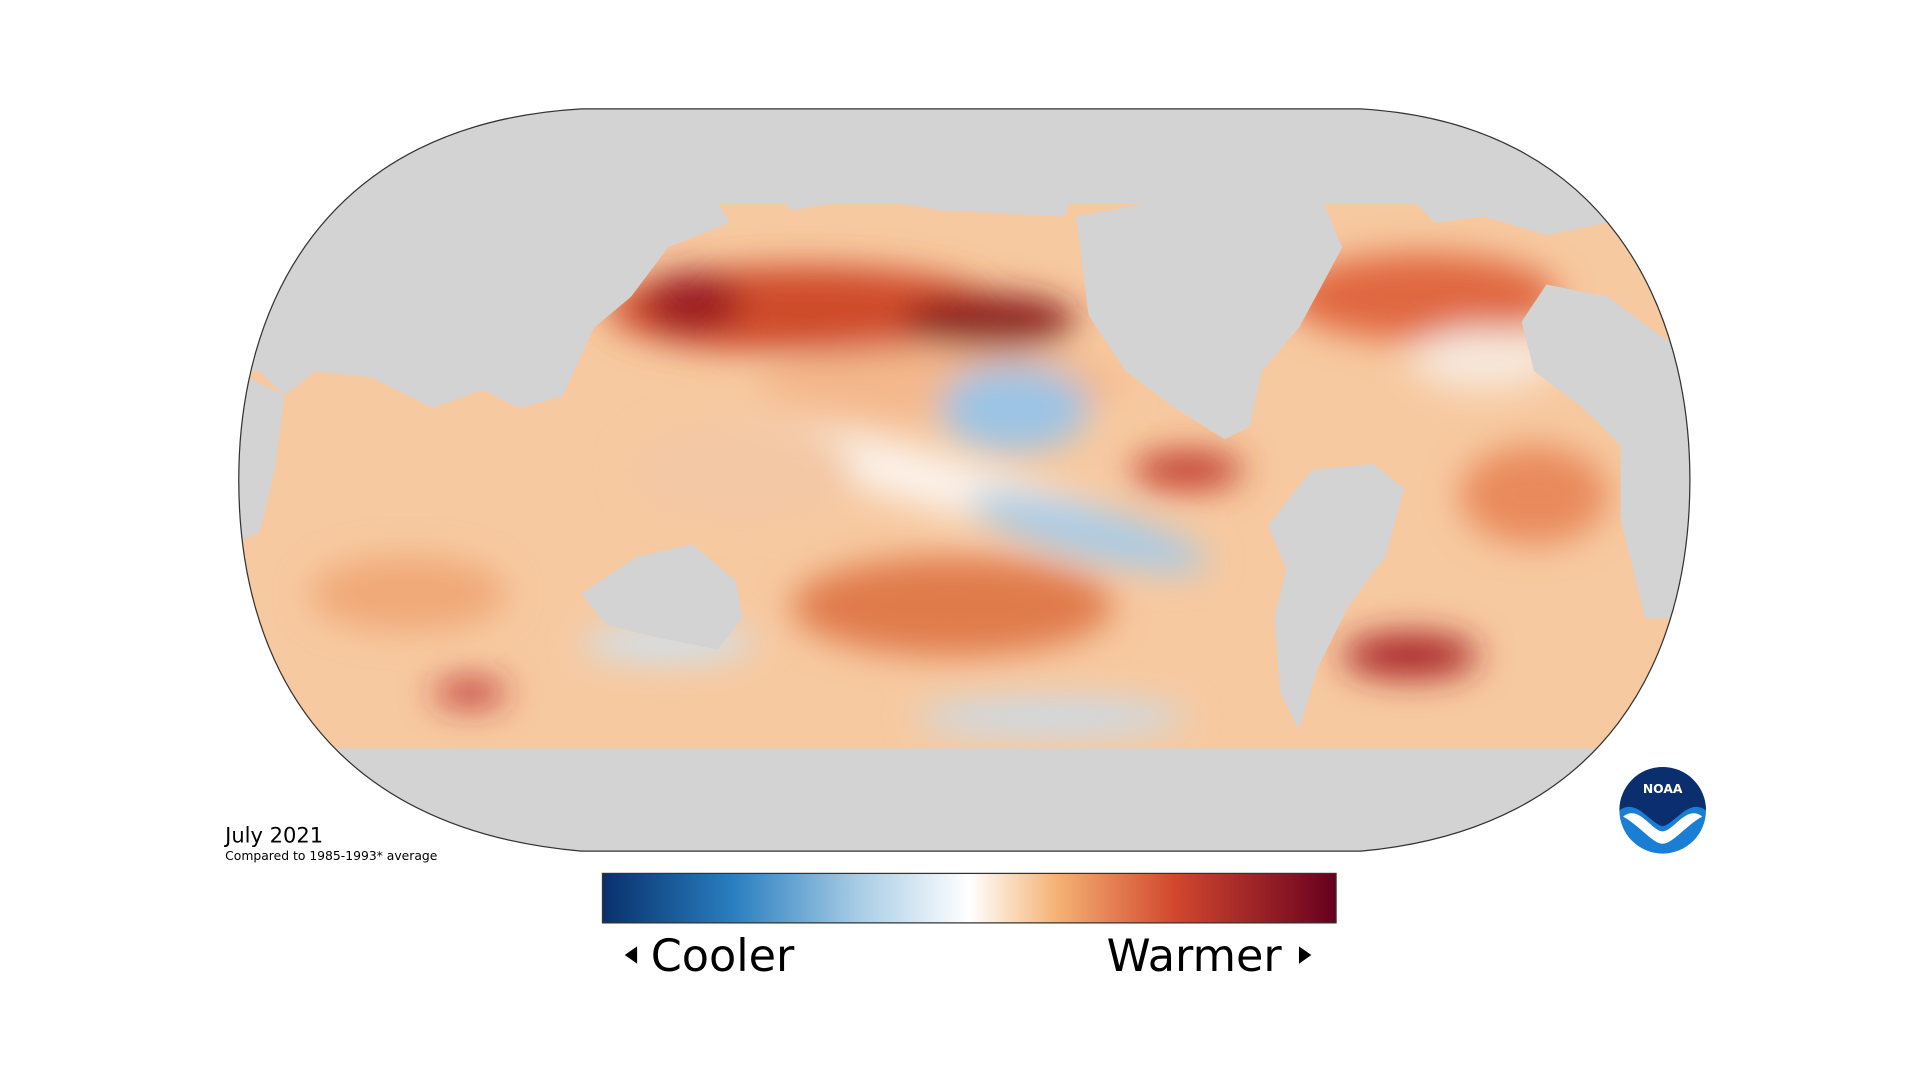 The width and height of the screenshot is (1920, 1080). I want to click on map-date: July 2021, so click(273, 834).